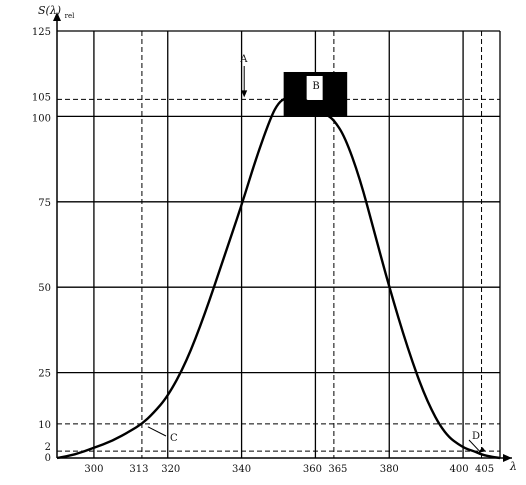 The image size is (526, 485). I want to click on band-window, so click(314, 87).